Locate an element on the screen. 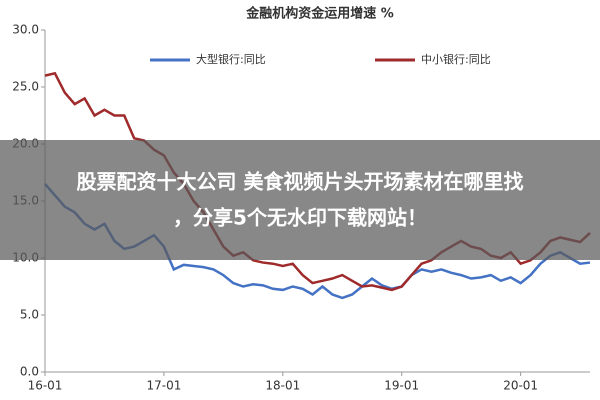  y-tick-label: 5.0 is located at coordinates (29, 315).